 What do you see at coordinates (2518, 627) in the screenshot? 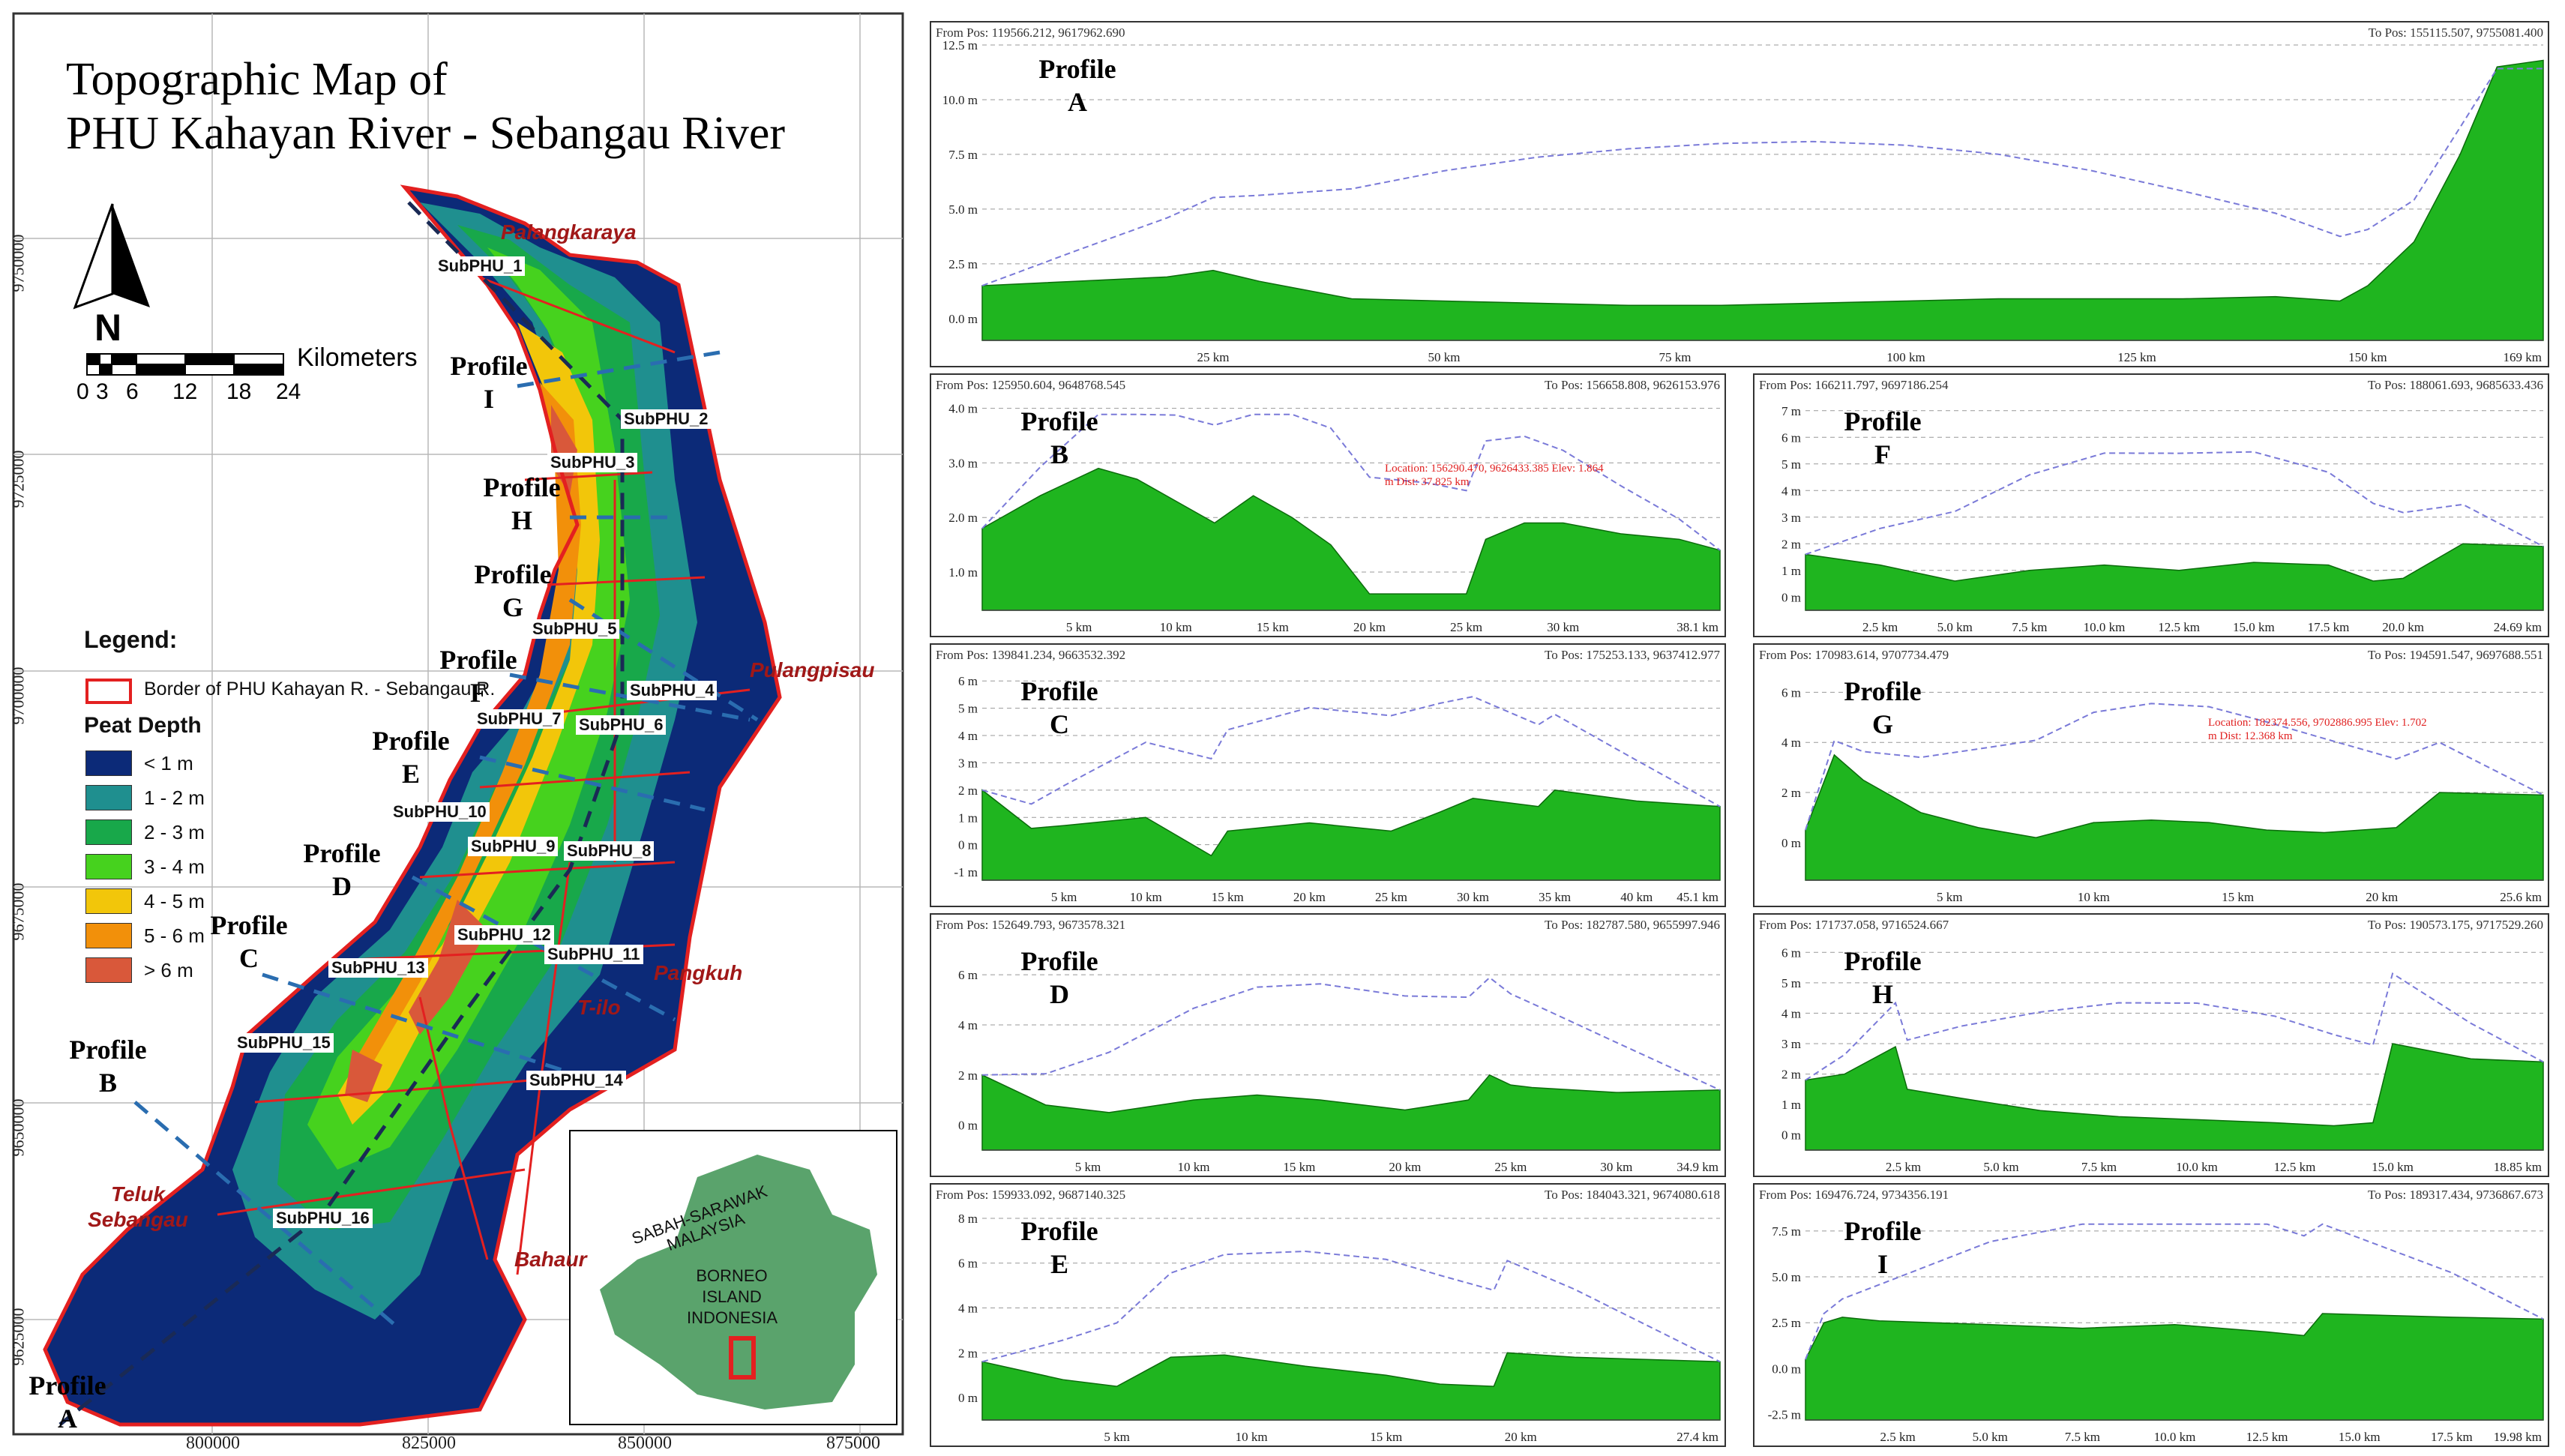
I see `x-tick-label: 24.69 km` at bounding box center [2518, 627].